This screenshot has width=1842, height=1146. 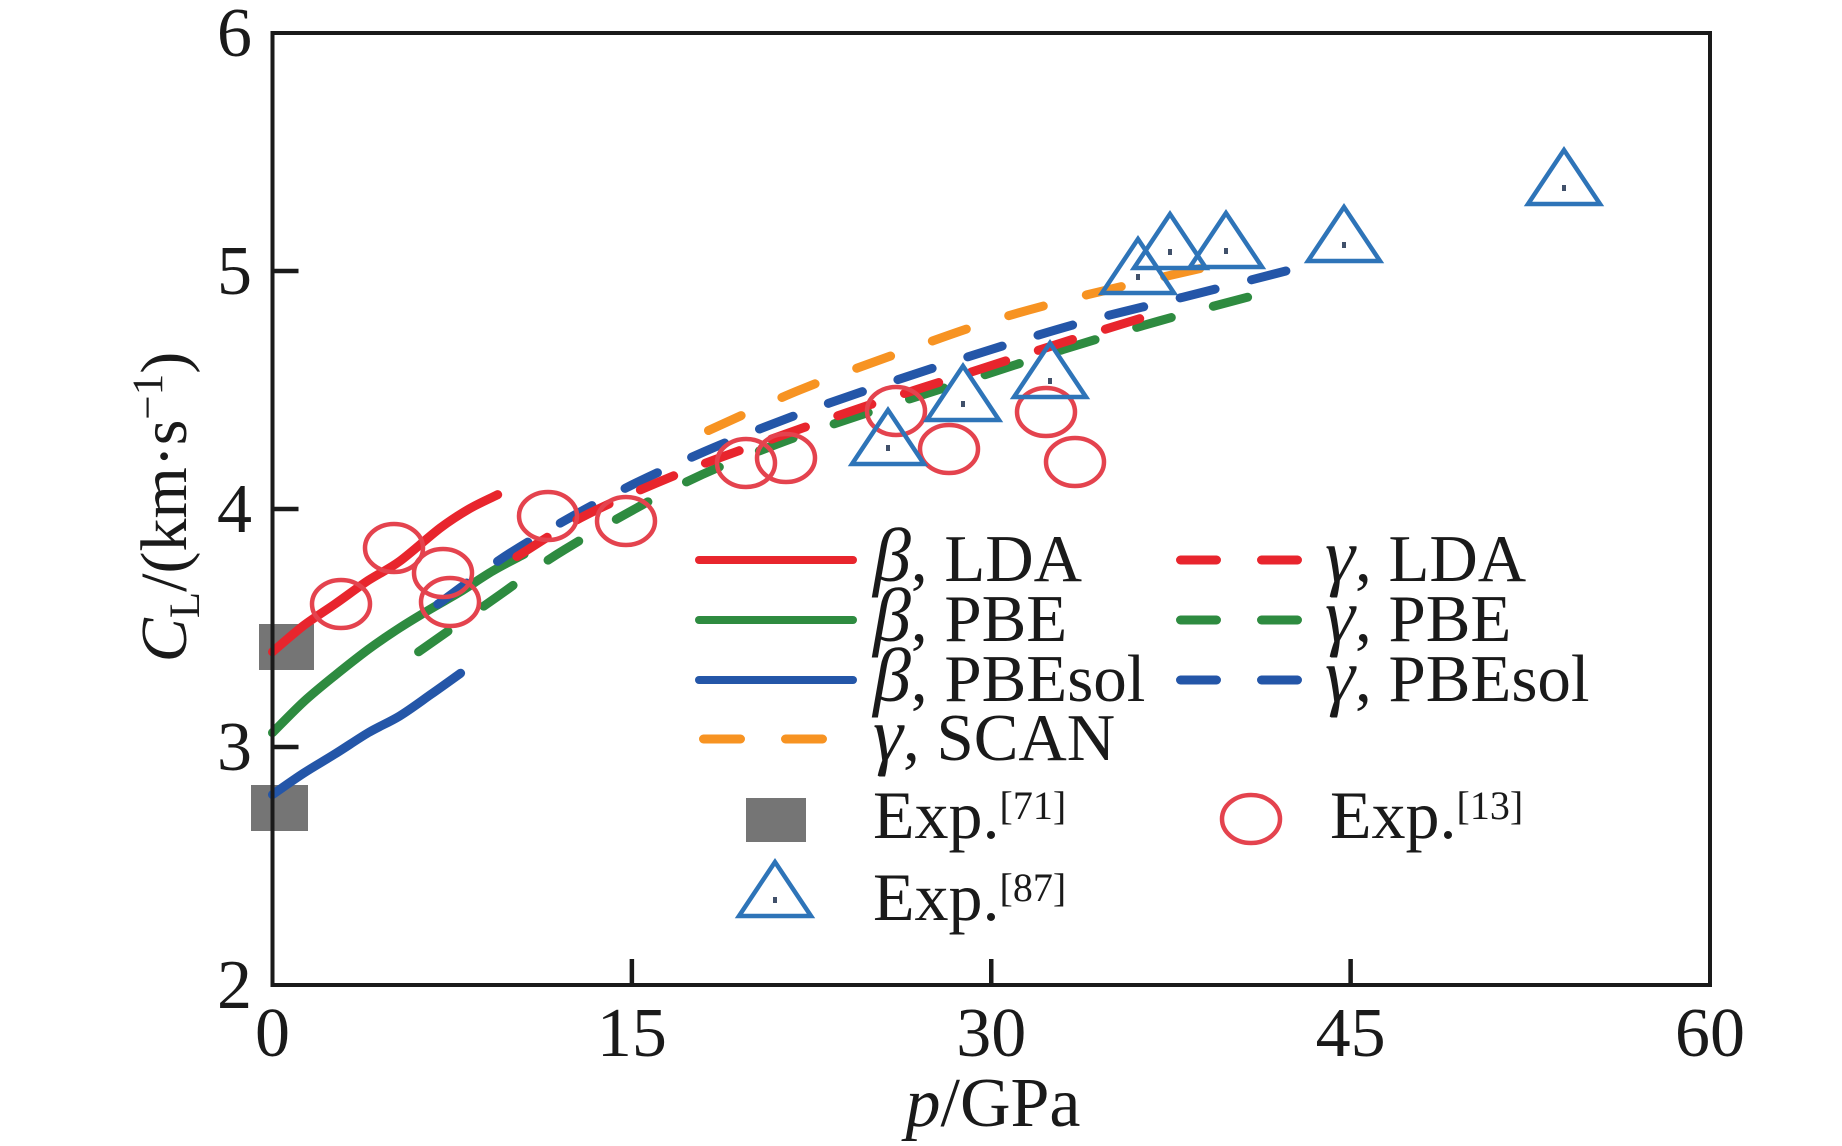 What do you see at coordinates (994, 735) in the screenshot?
I see `svg-text: γ, SCAN` at bounding box center [994, 735].